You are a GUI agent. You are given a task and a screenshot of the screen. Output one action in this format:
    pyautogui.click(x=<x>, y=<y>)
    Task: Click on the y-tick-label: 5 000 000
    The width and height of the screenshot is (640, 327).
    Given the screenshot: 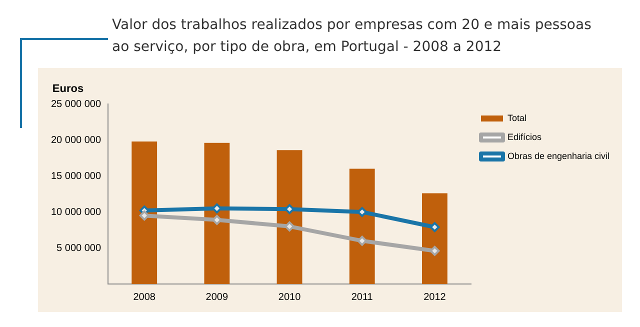 What is the action you would take?
    pyautogui.click(x=79, y=248)
    